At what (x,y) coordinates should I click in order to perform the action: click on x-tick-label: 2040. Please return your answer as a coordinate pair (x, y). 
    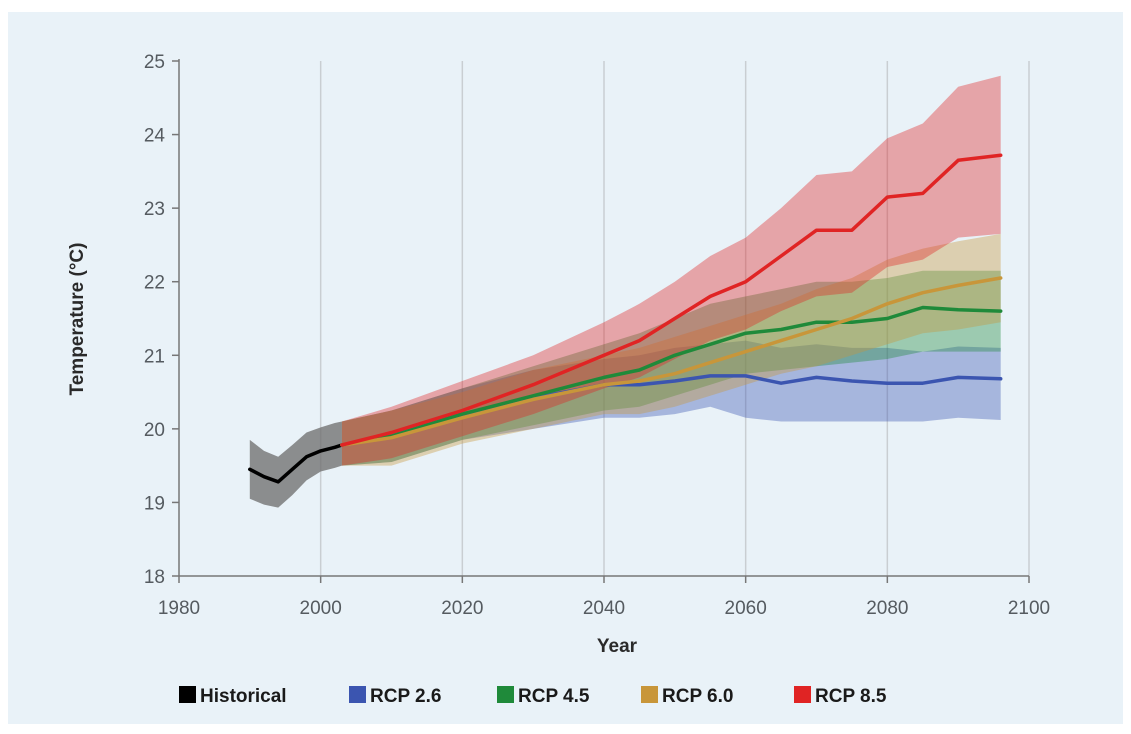
    Looking at the image, I should click on (604, 608).